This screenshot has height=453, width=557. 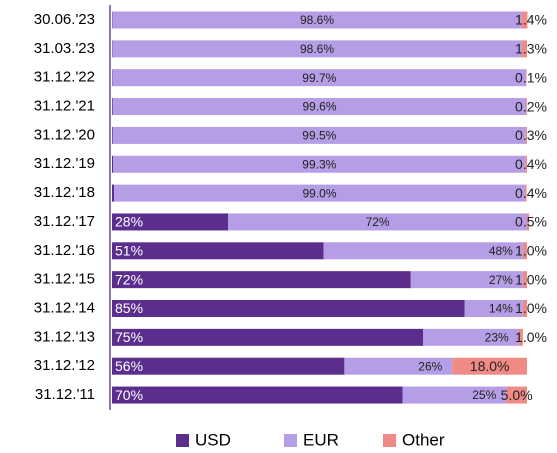 I want to click on y-tick-label: 31.12.'17, so click(x=64, y=221).